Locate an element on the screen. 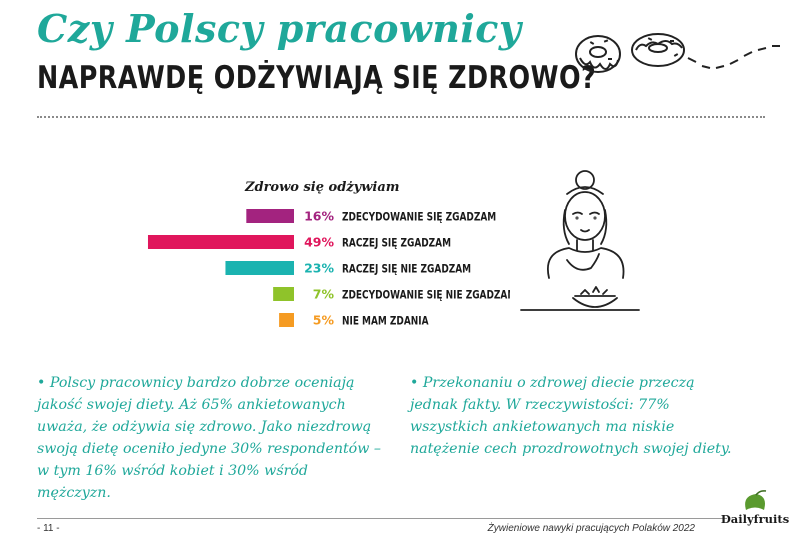  title-divider is located at coordinates (401, 117).